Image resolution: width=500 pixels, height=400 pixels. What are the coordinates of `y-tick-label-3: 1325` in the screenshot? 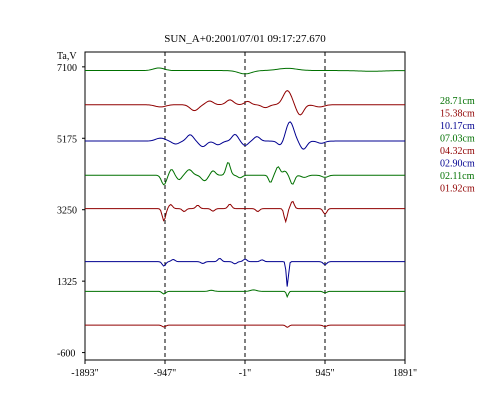 It's located at (67, 282).